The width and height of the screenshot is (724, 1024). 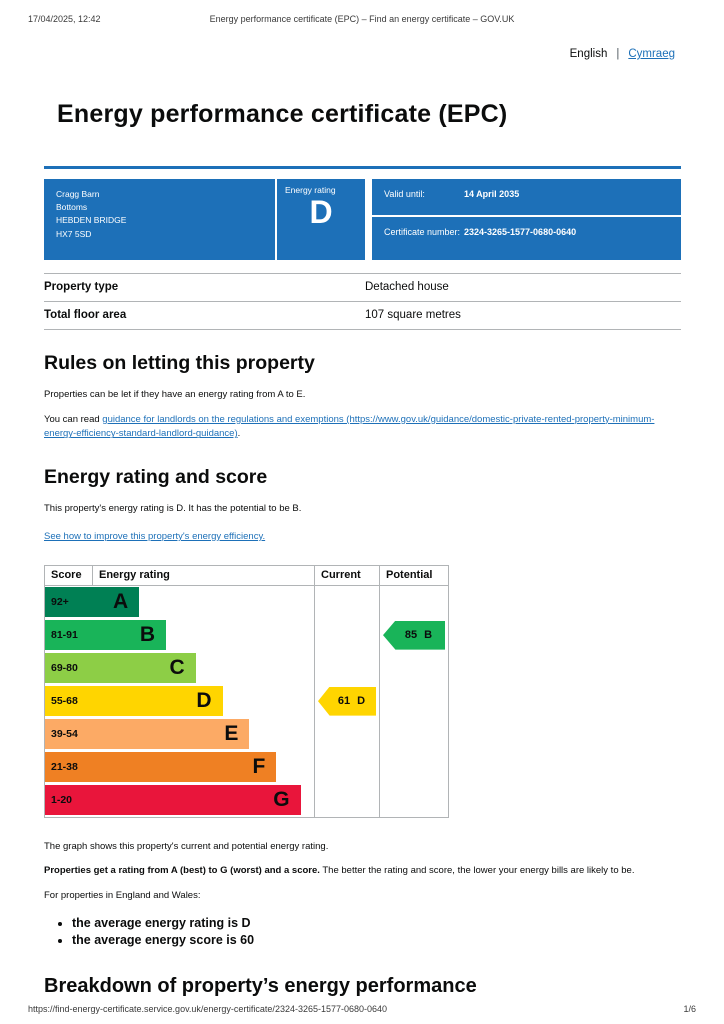 What do you see at coordinates (204, 701) in the screenshot?
I see `band-letter: D` at bounding box center [204, 701].